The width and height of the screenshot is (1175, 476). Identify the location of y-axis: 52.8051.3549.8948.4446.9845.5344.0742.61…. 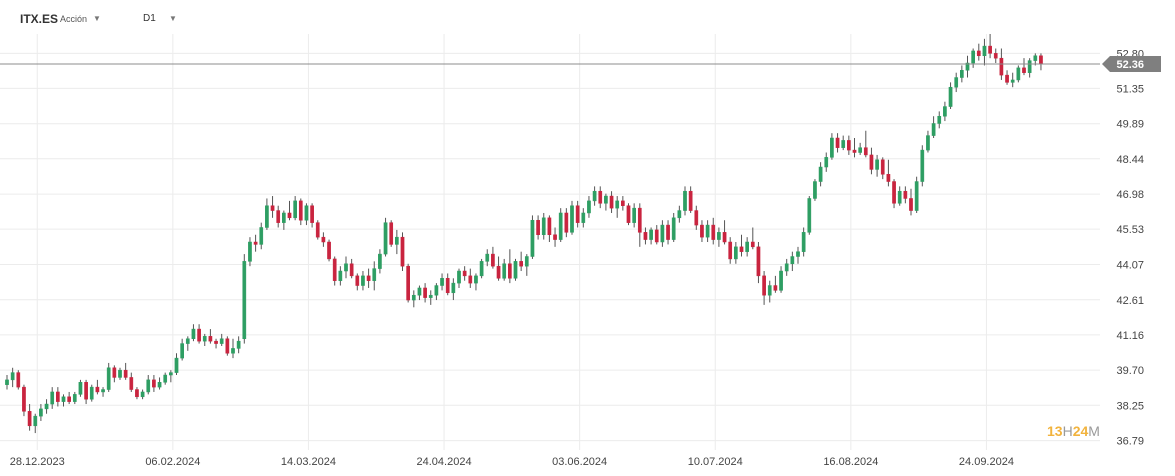
(1130, 247).